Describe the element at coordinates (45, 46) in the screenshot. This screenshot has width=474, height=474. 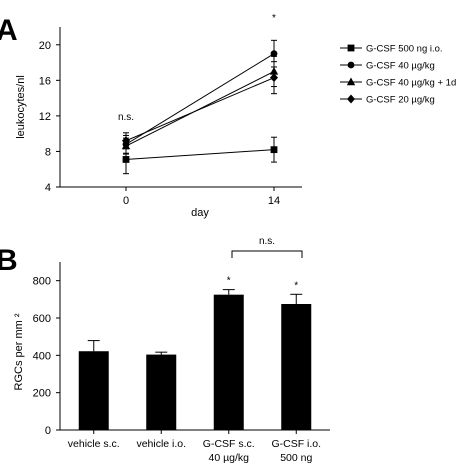
I see `chart-a-y-tick-label: 20` at that location.